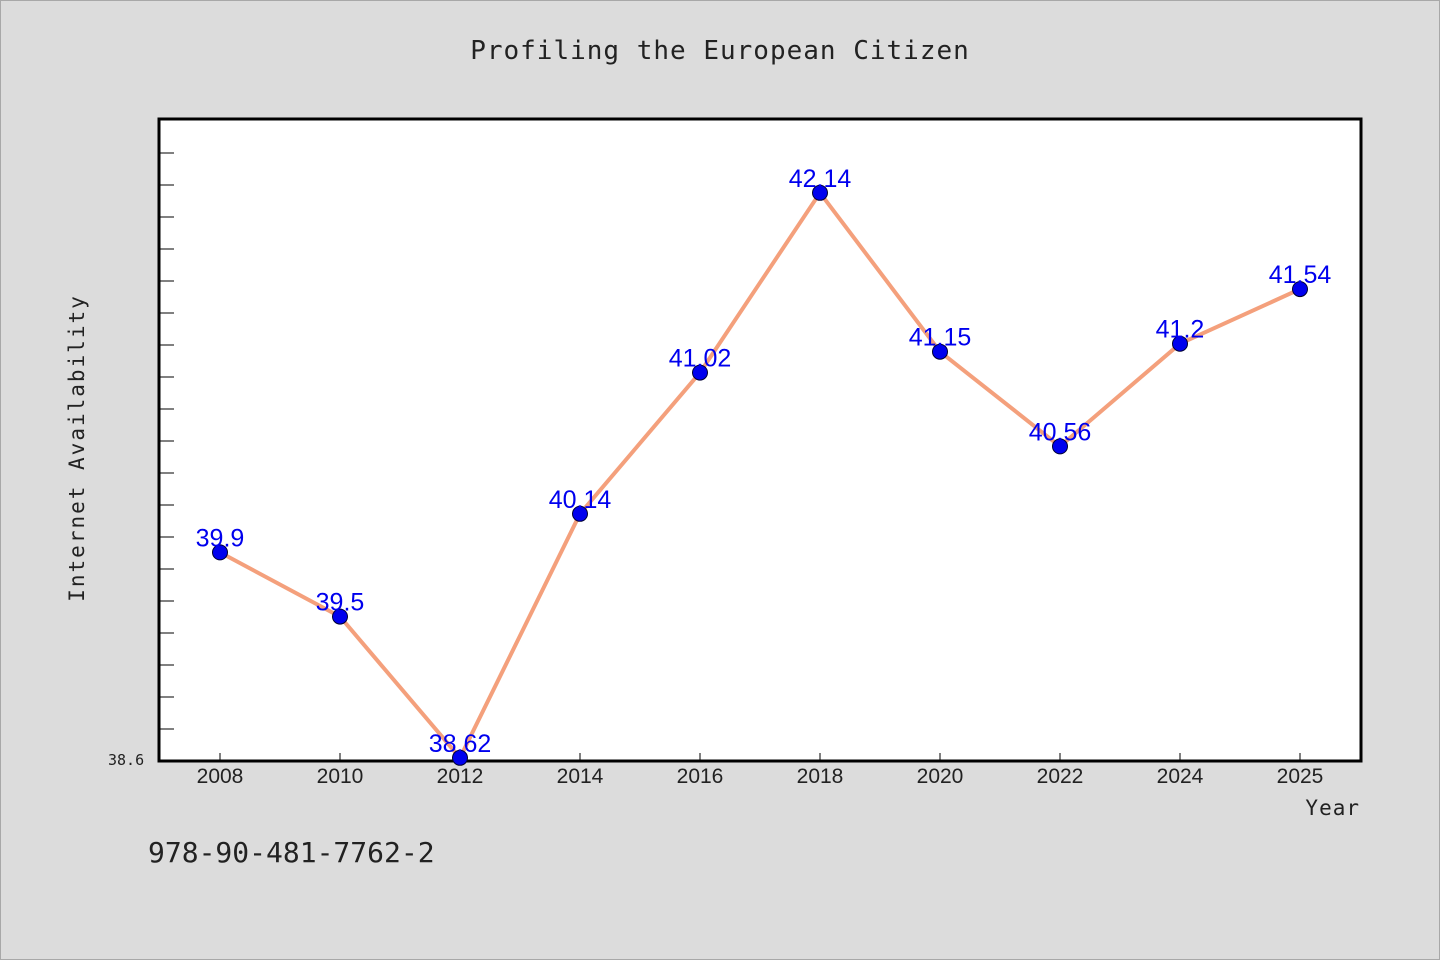 Image resolution: width=1440 pixels, height=960 pixels. I want to click on data-label: 41.54, so click(1300, 275).